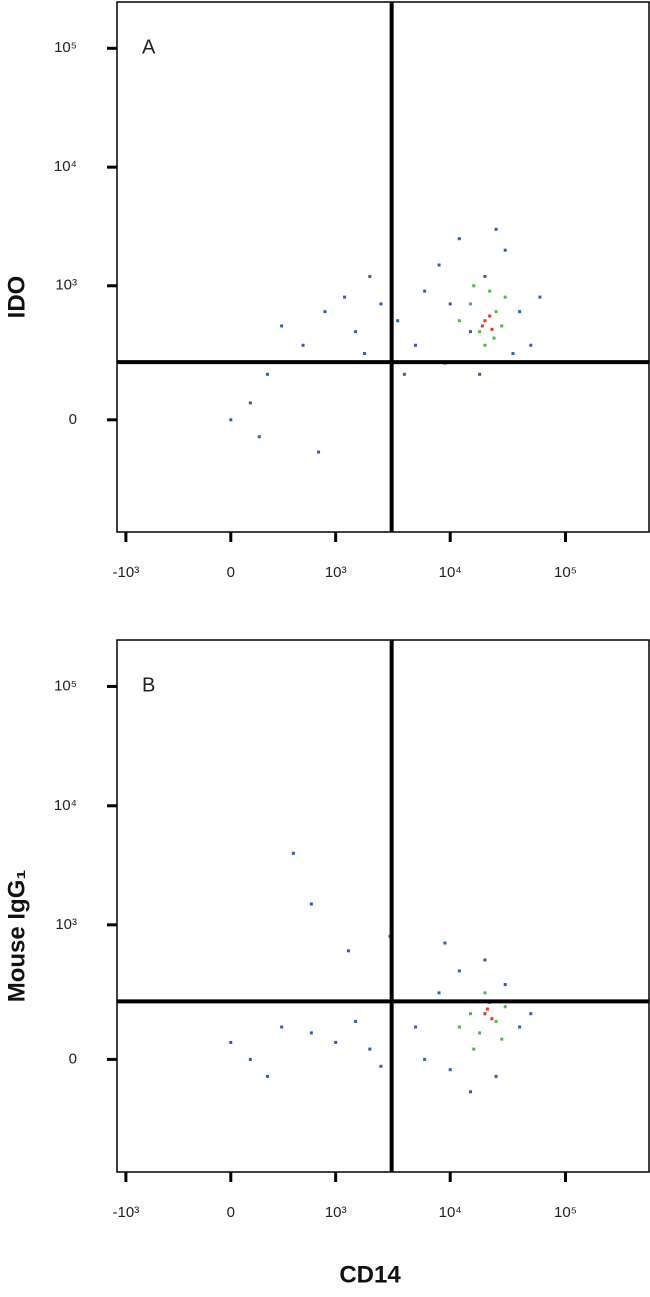 The width and height of the screenshot is (650, 1297). I want to click on y-axis-title: Mouse IgG₁, so click(16, 936).